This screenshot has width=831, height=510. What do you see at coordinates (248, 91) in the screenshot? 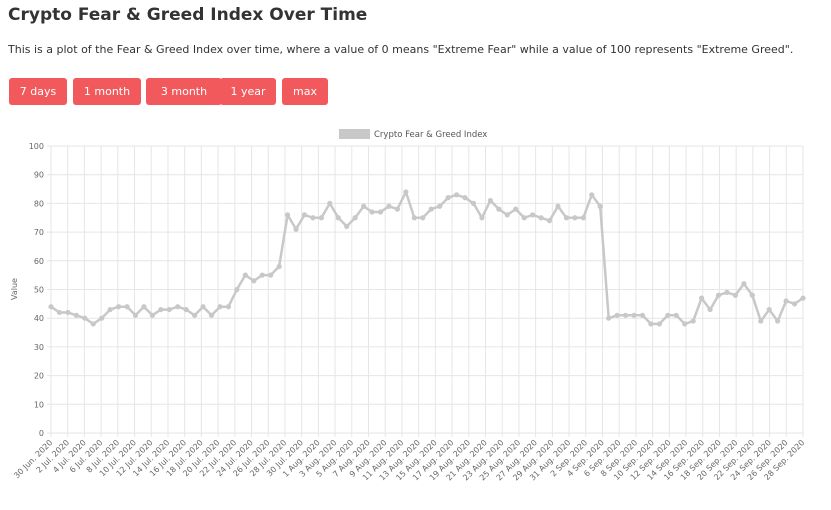
I see `range-1-year-button: 1 year` at bounding box center [248, 91].